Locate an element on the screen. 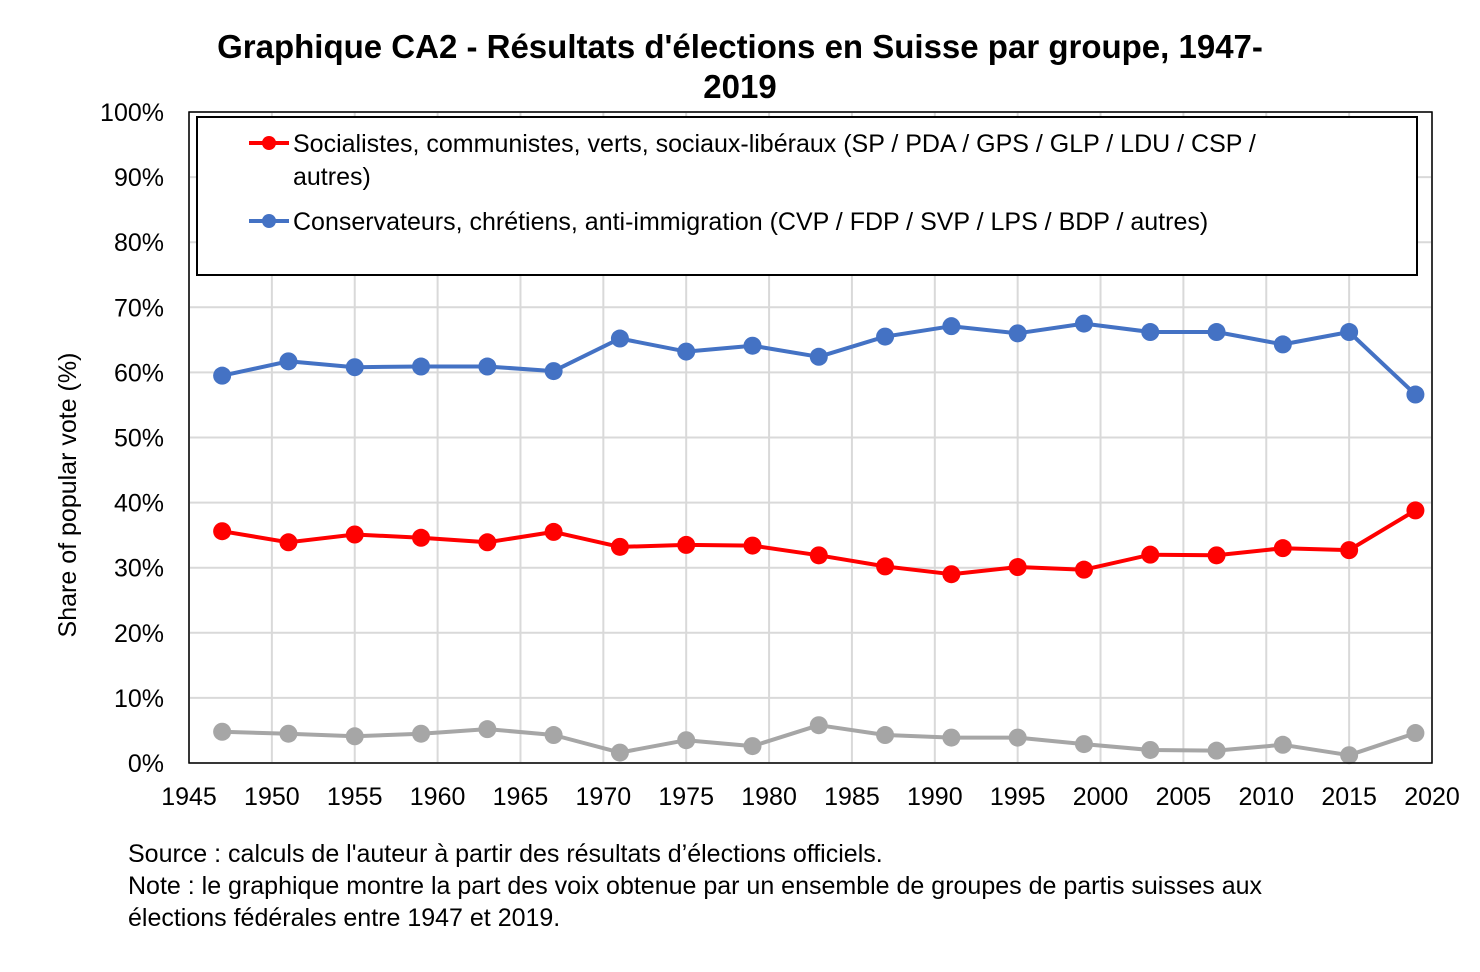 The height and width of the screenshot is (972, 1480). x-tick-label: 2020 is located at coordinates (1432, 797).